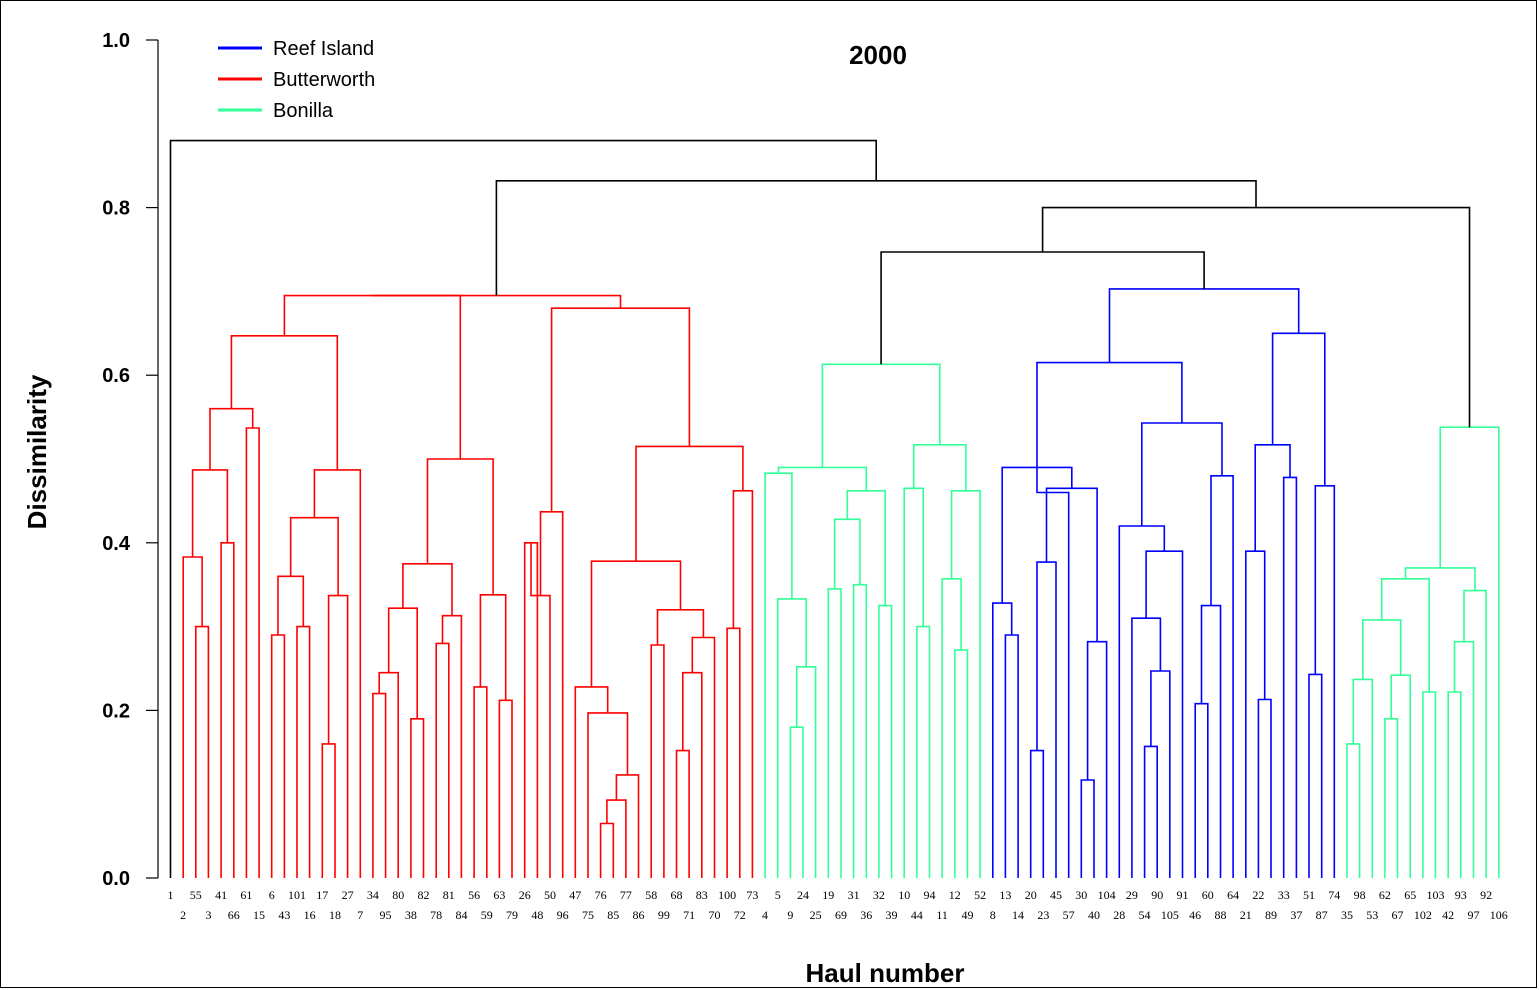  I want to click on x-tick-label: 89, so click(1271, 915).